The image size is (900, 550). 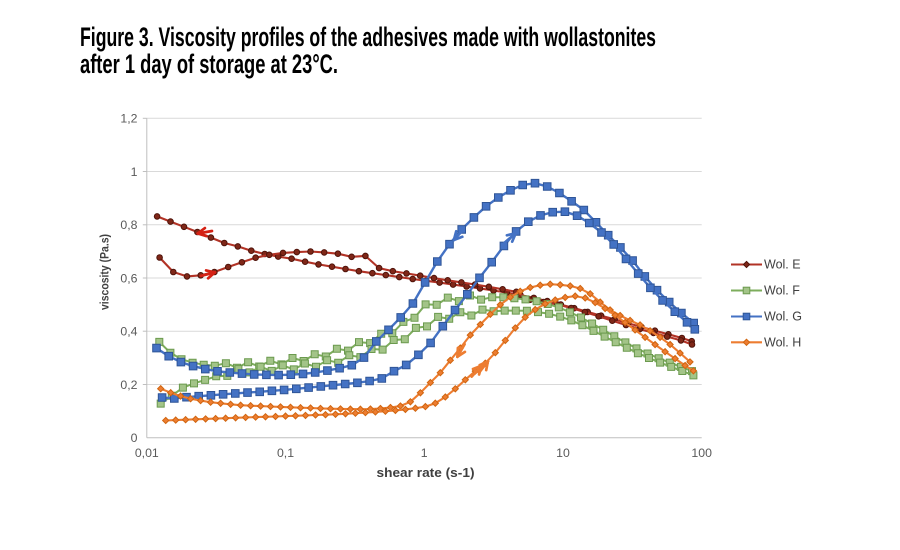 I want to click on svg-text: 1,2, so click(x=128, y=119).